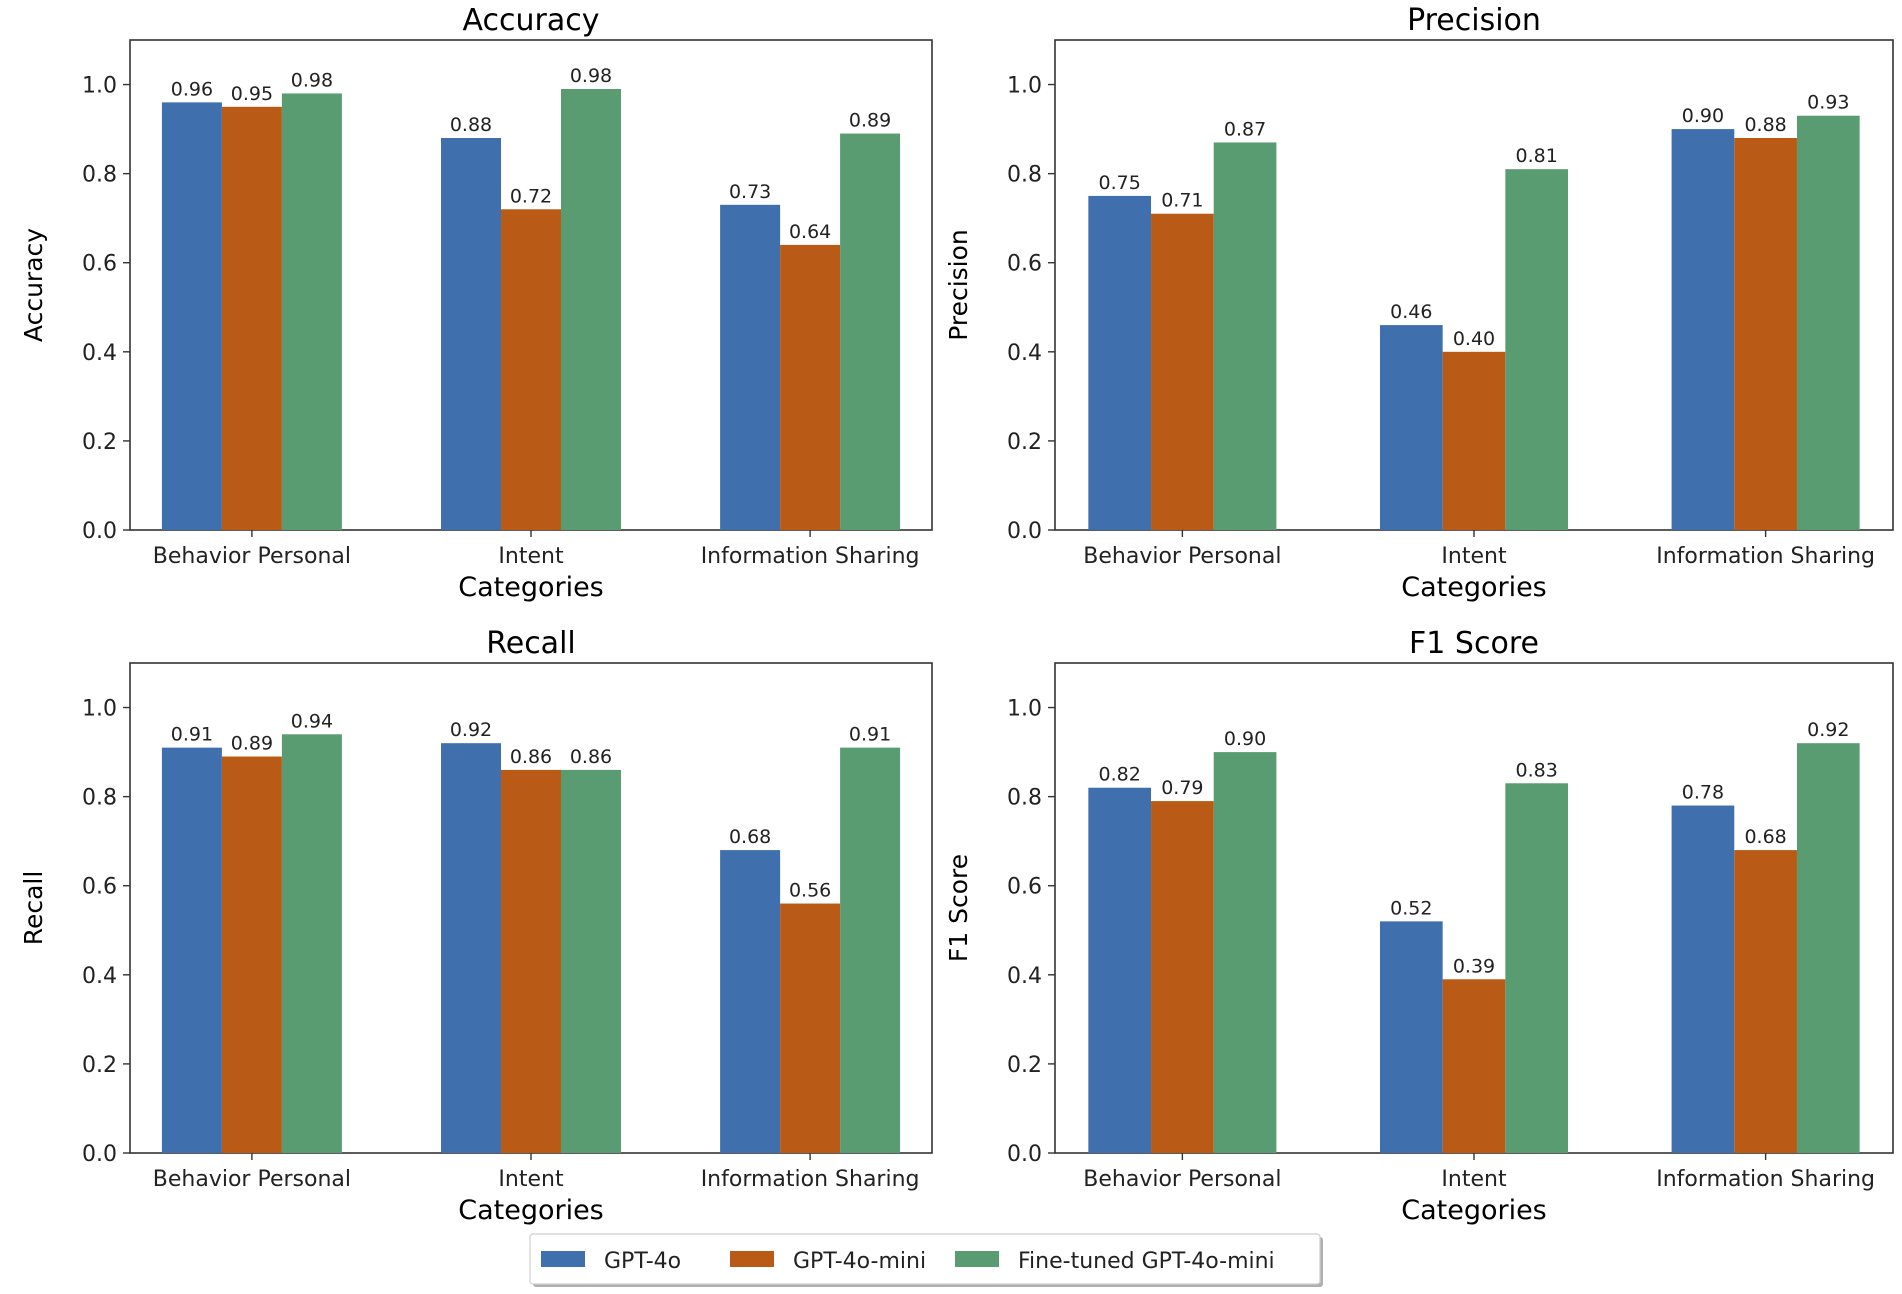 This screenshot has width=1902, height=1294. I want to click on accuracy-data-label-gpt-4o-information-sharing: 0.73, so click(750, 192).